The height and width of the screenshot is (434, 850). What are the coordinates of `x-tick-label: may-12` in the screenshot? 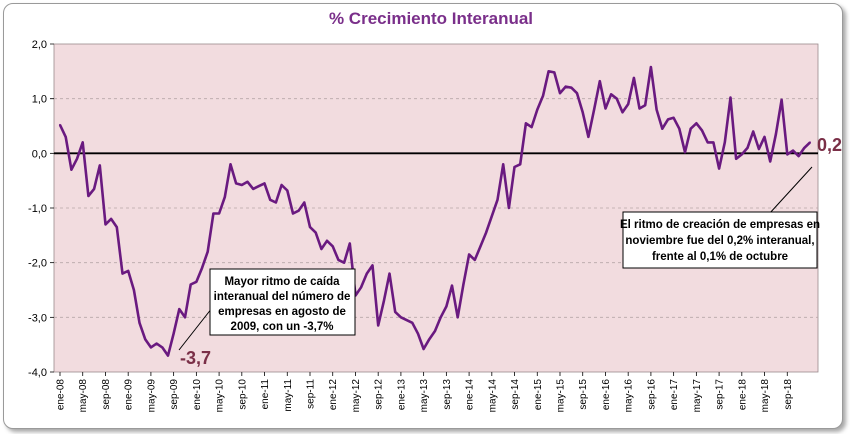 It's located at (356, 396).